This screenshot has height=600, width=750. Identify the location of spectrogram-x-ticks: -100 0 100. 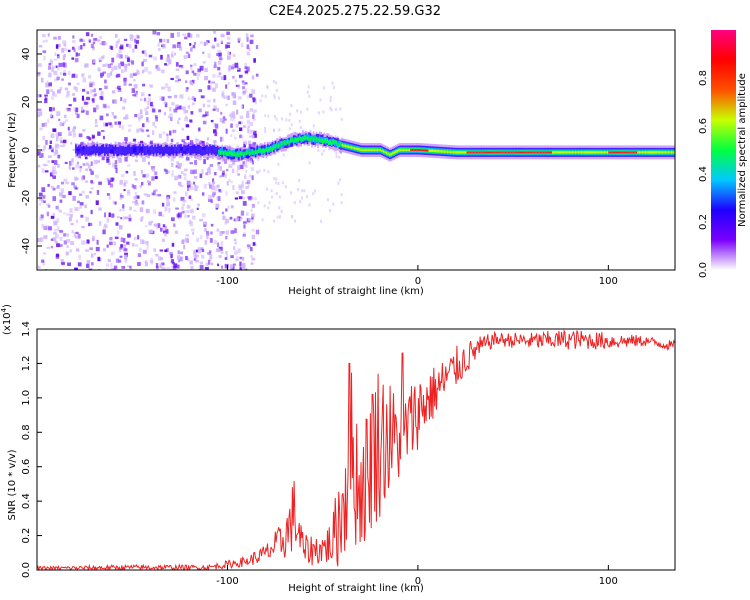
(417, 276).